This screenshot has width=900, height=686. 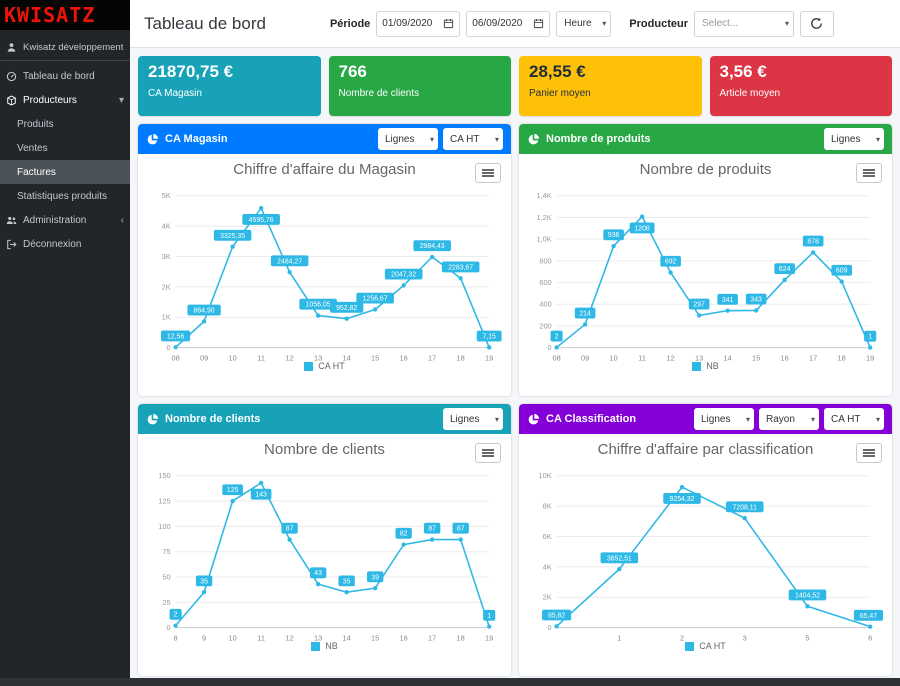 What do you see at coordinates (65, 220) in the screenshot?
I see `sidebar-item-administration: Administration ‹` at bounding box center [65, 220].